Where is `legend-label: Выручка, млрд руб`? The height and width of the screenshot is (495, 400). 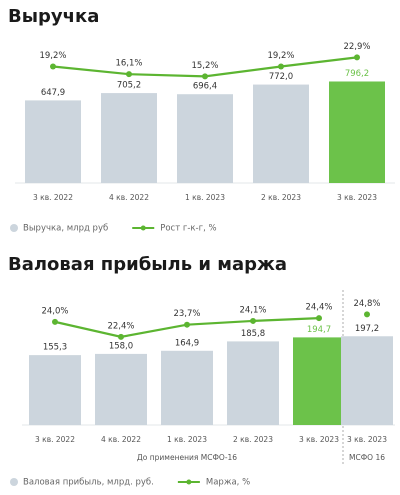 legend-label: Выручка, млрд руб is located at coordinates (65, 229).